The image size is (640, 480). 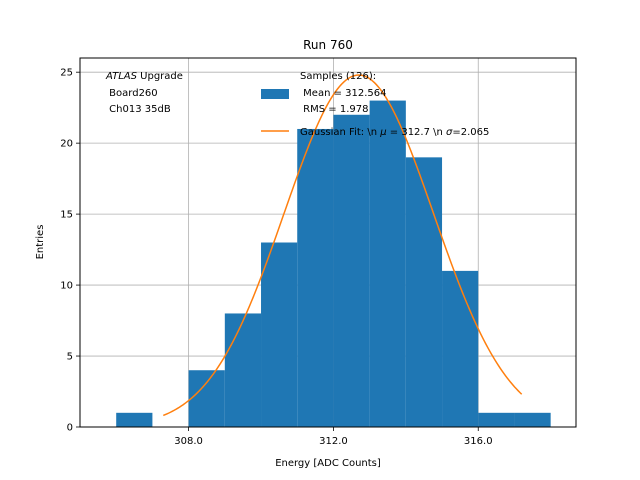 I want to click on y-tick-label: 0, so click(x=70, y=428).